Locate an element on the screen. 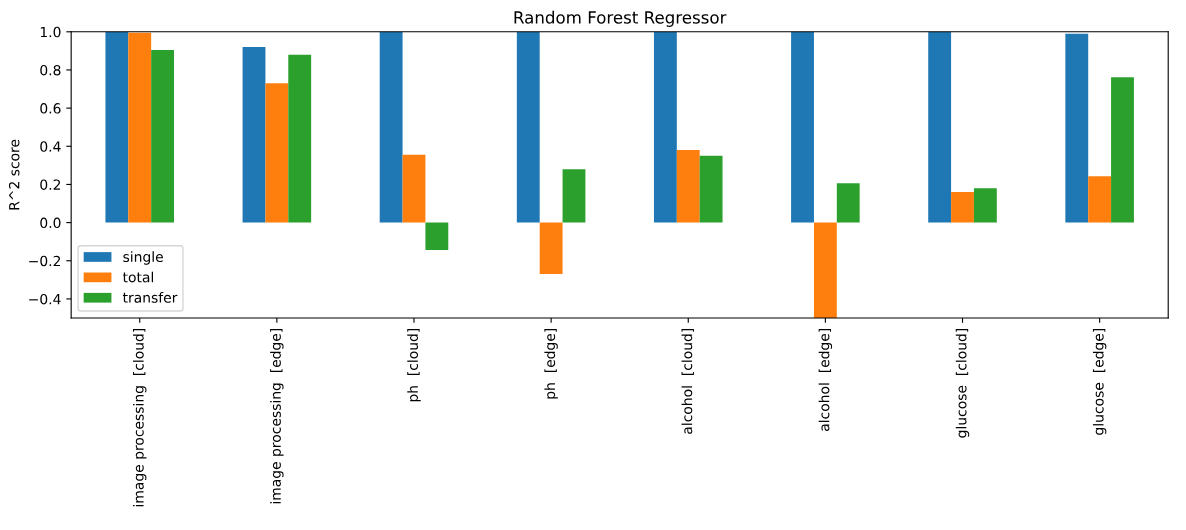 The image size is (1186, 530). y-tick-label: −0.4 is located at coordinates (45, 299).